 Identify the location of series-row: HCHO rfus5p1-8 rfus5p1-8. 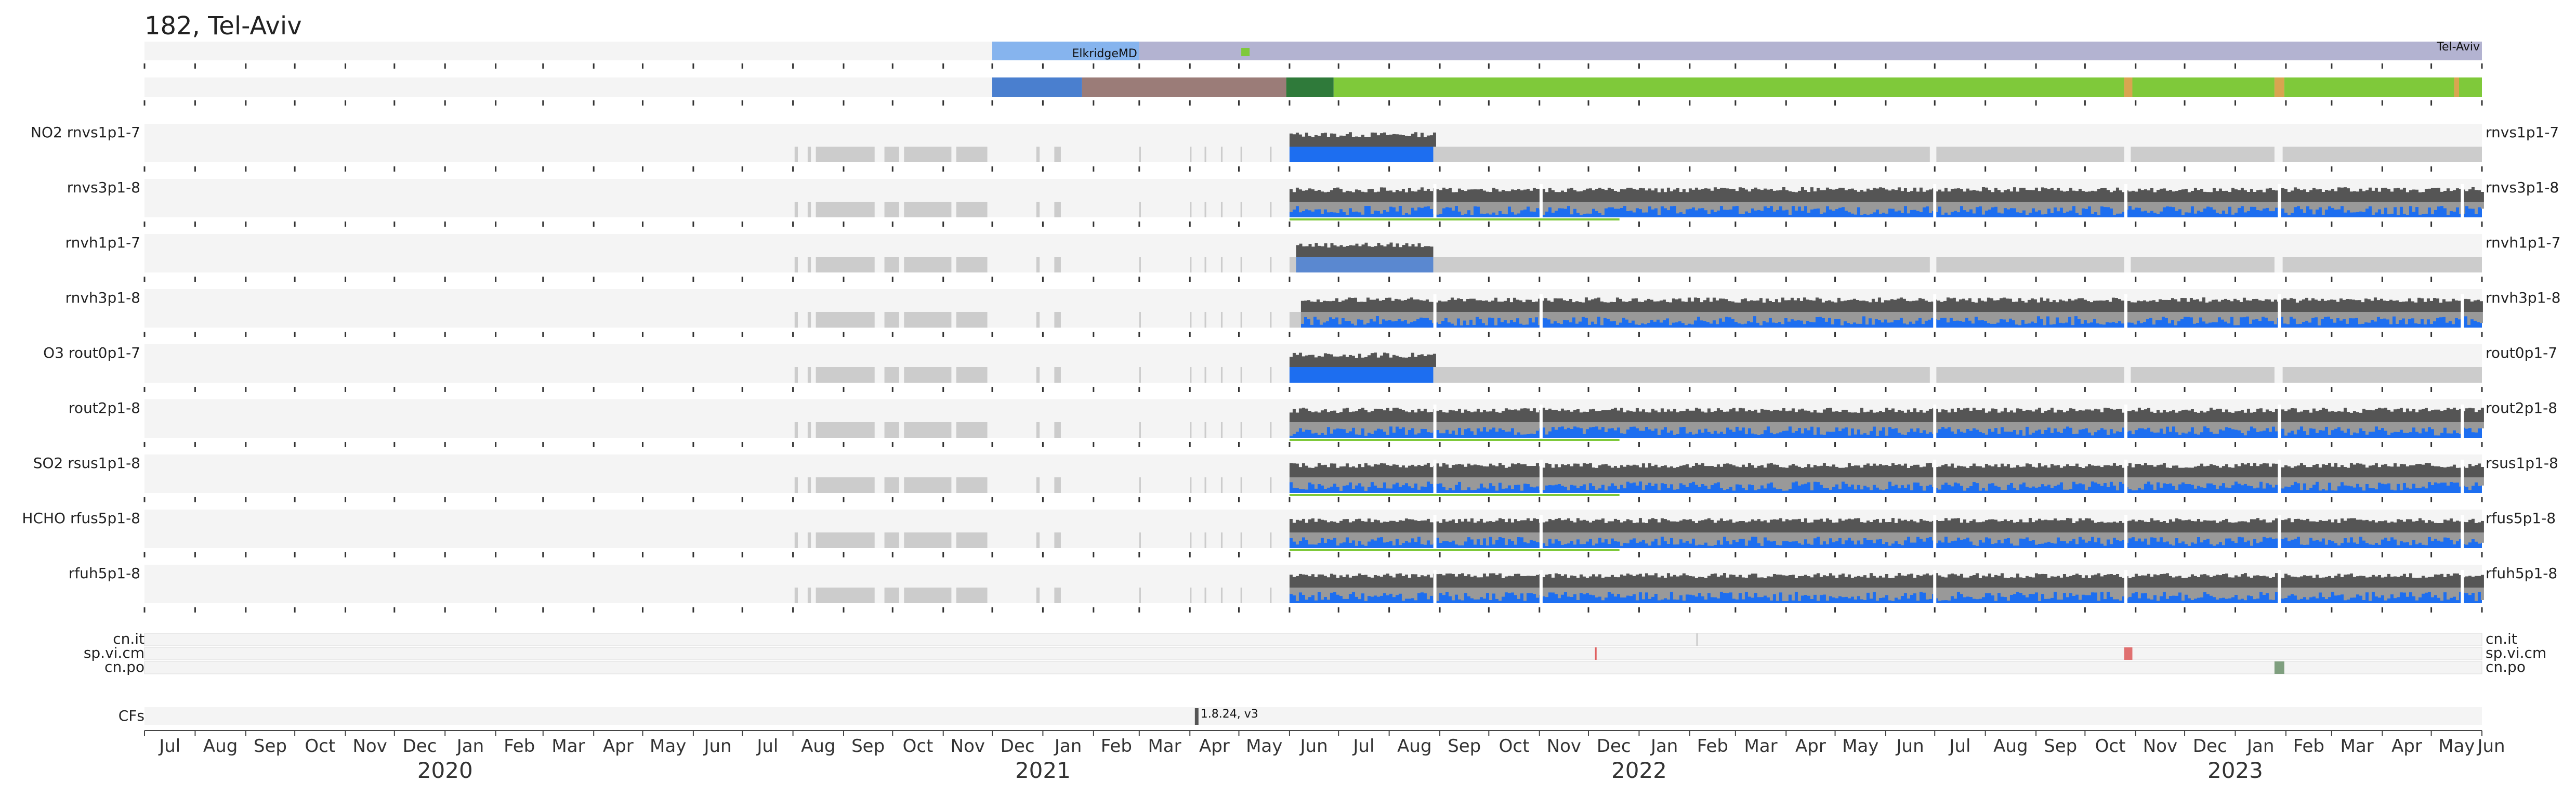
(1289, 530).